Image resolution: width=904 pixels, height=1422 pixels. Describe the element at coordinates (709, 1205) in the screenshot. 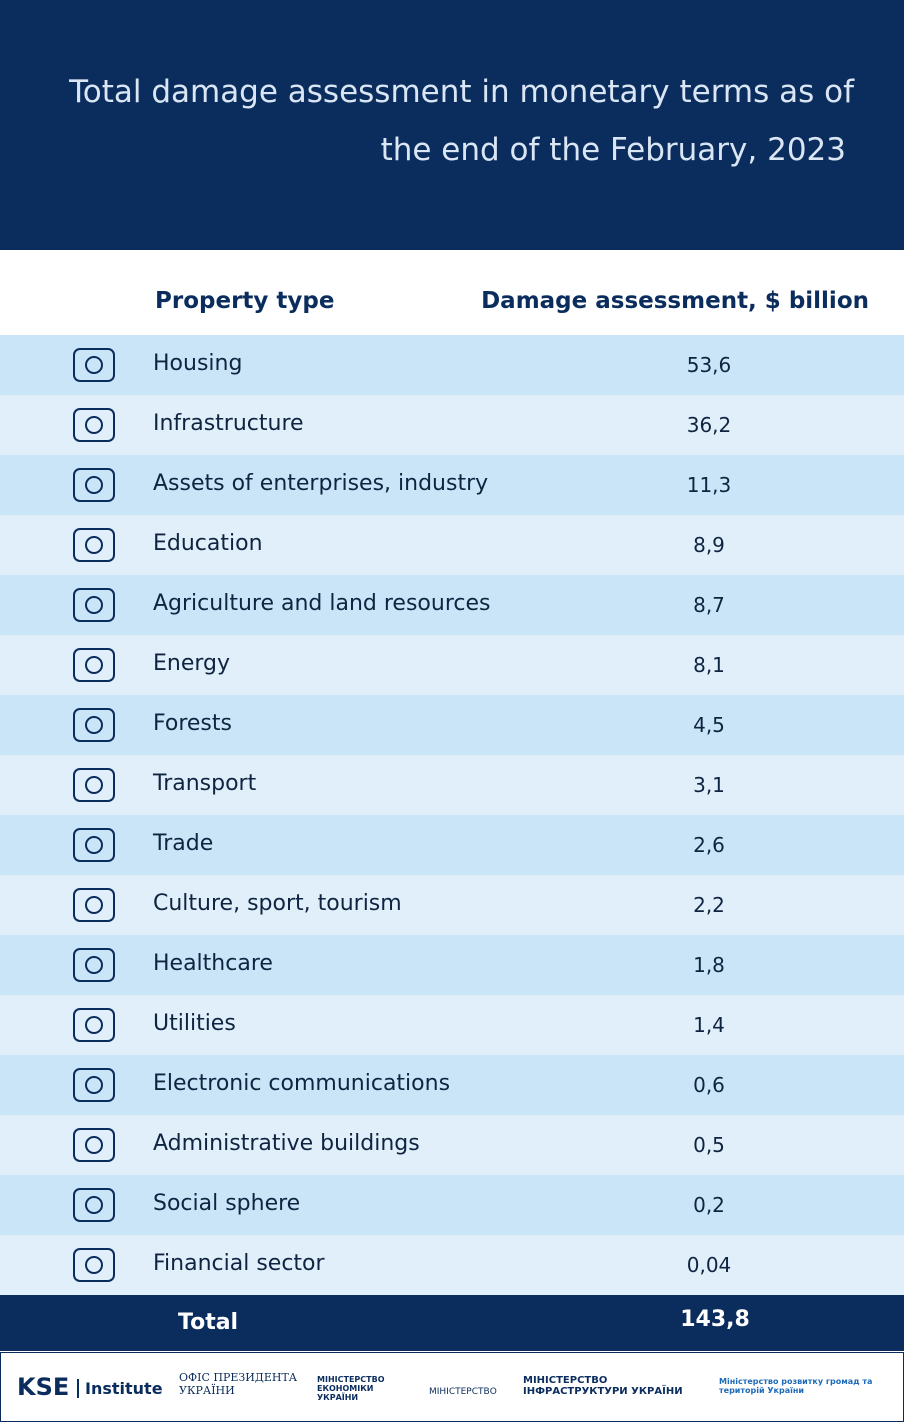

I see `row-value: 0,2` at that location.